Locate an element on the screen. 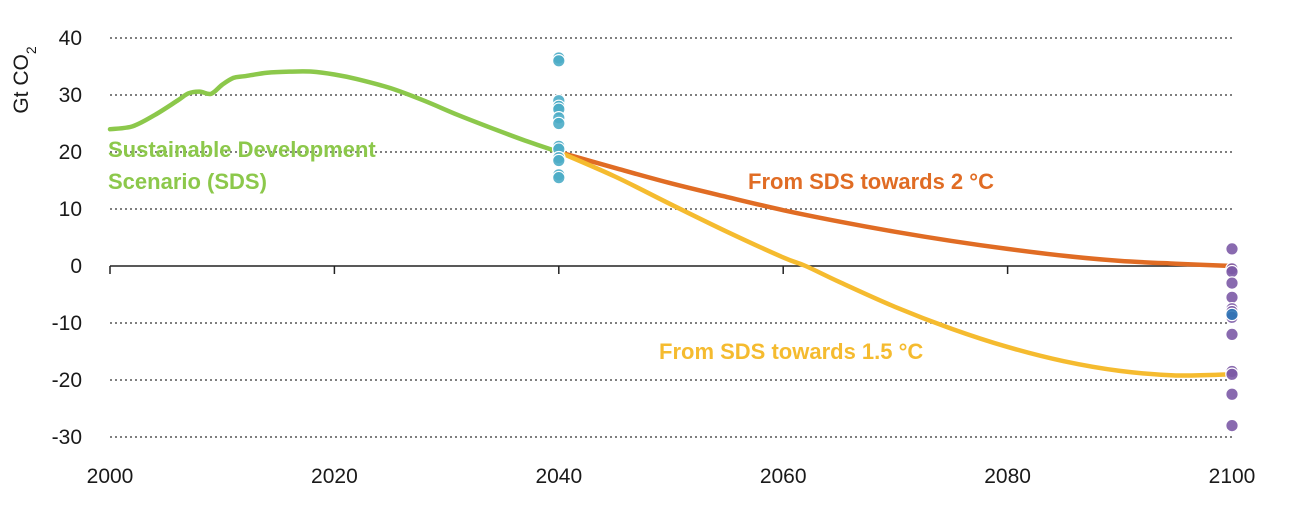 This screenshot has width=1290, height=510. x-tick-label: 2060 is located at coordinates (783, 476).